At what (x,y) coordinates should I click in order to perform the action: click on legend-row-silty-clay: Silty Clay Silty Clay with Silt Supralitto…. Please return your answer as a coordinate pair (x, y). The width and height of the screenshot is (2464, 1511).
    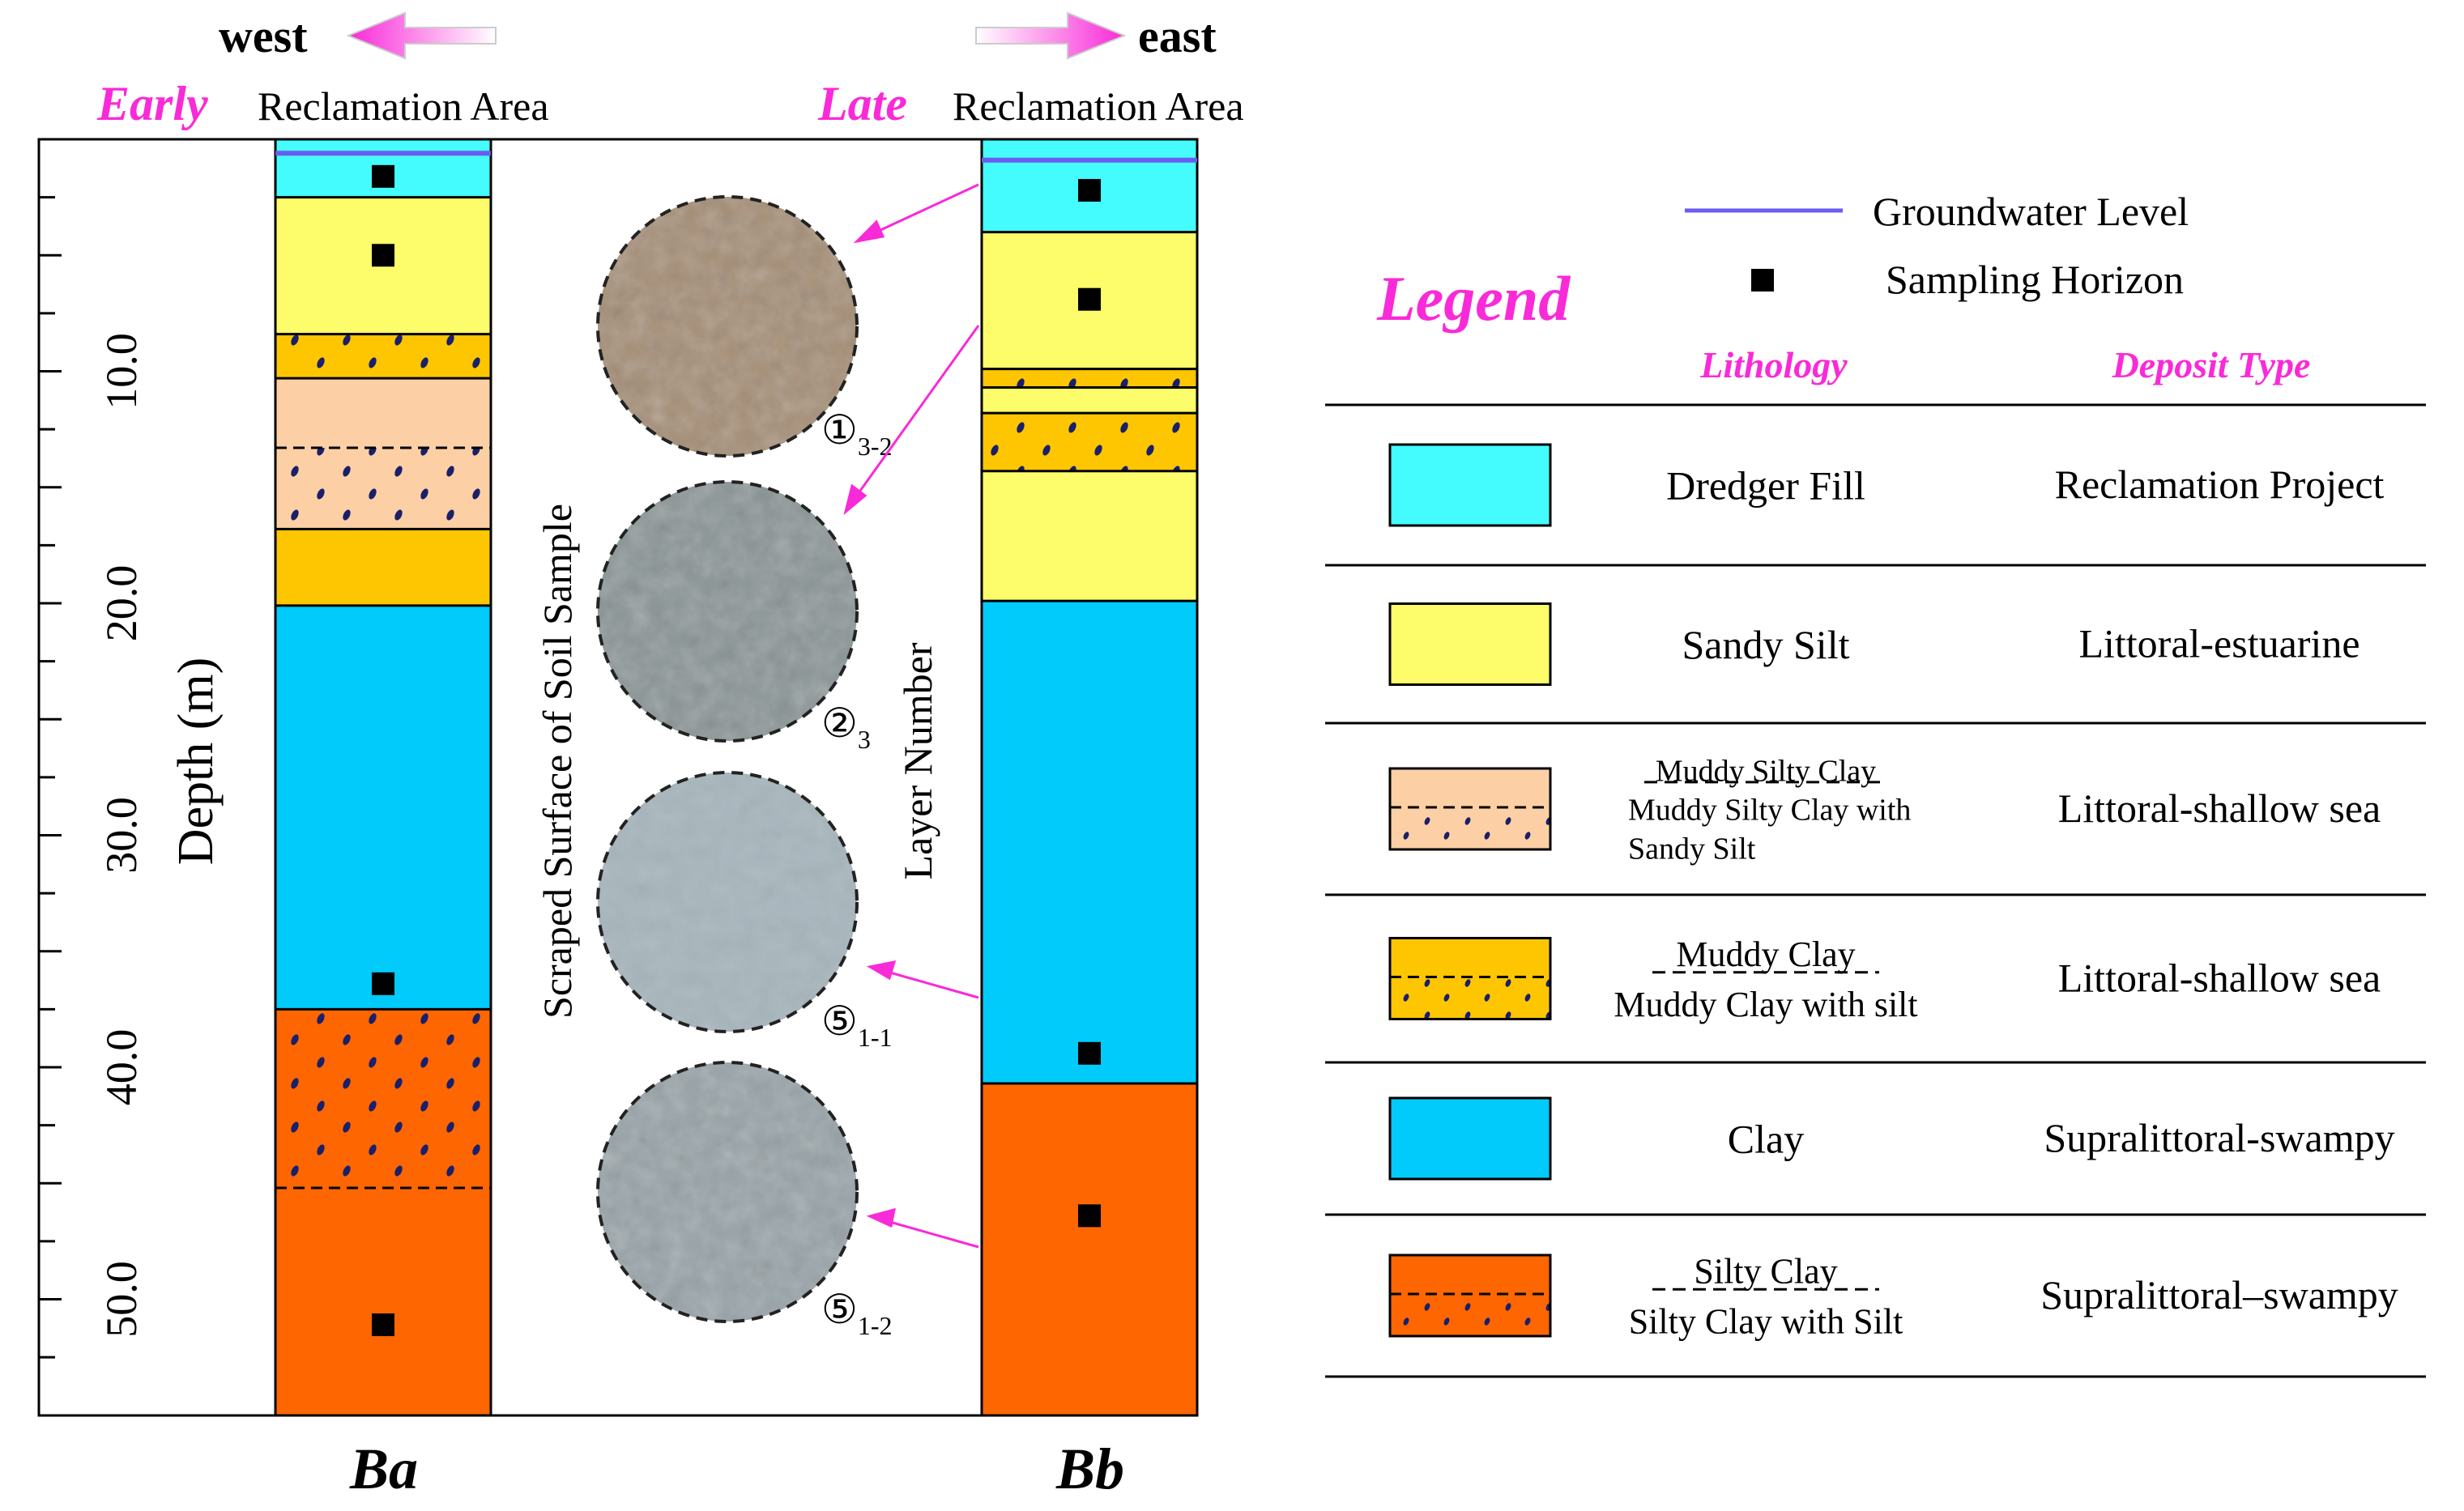
    Looking at the image, I should click on (1893, 1296).